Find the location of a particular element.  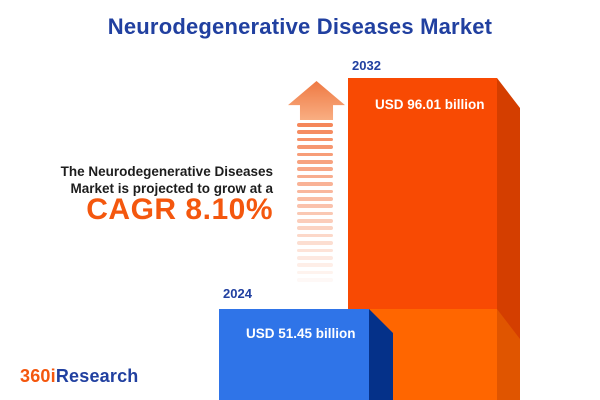

logo-research: Research is located at coordinates (97, 376).